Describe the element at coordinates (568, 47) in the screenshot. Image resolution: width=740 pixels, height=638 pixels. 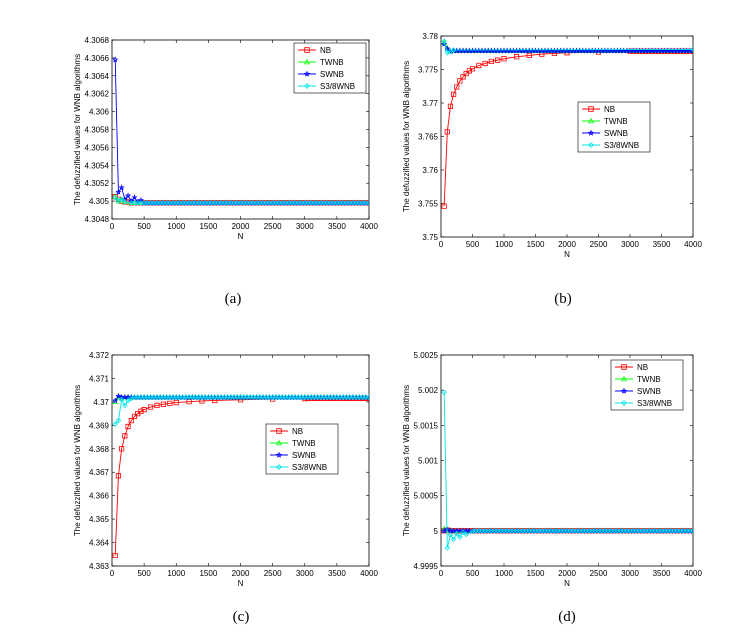
I see `series-line-s38wnb` at that location.